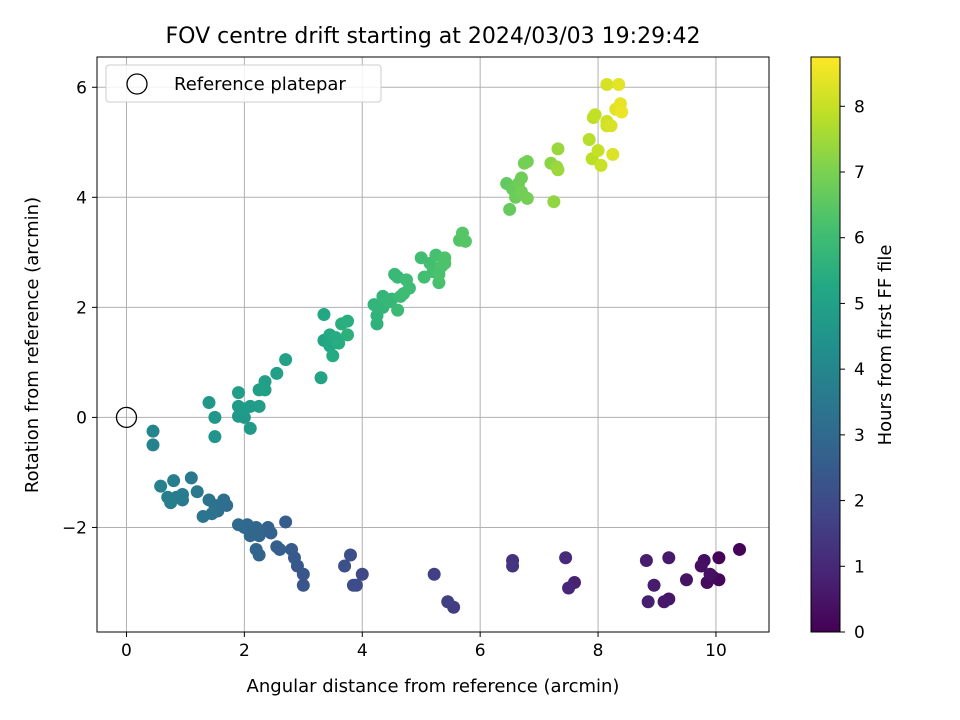 The width and height of the screenshot is (960, 720). What do you see at coordinates (859, 370) in the screenshot?
I see `colorbar-tick-label: 4` at bounding box center [859, 370].